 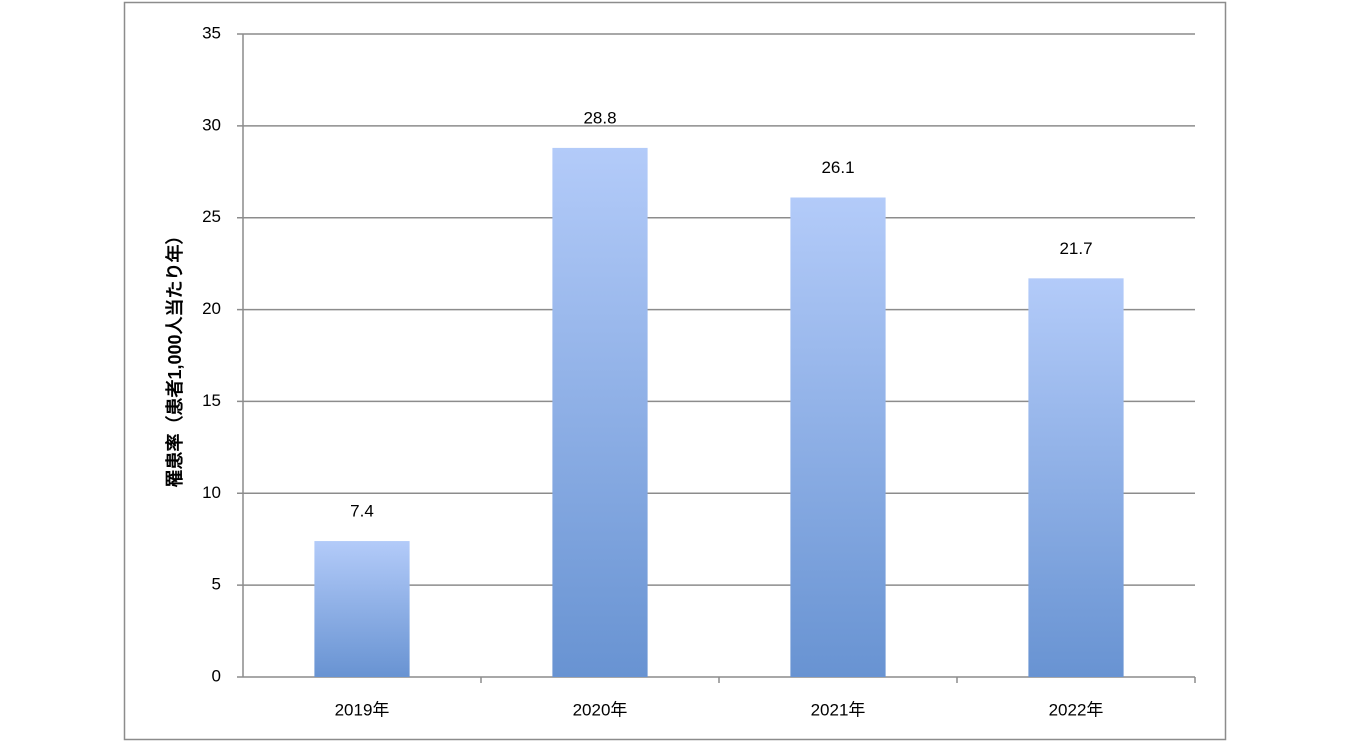 I want to click on y-tick-label: 5, so click(x=216, y=584).